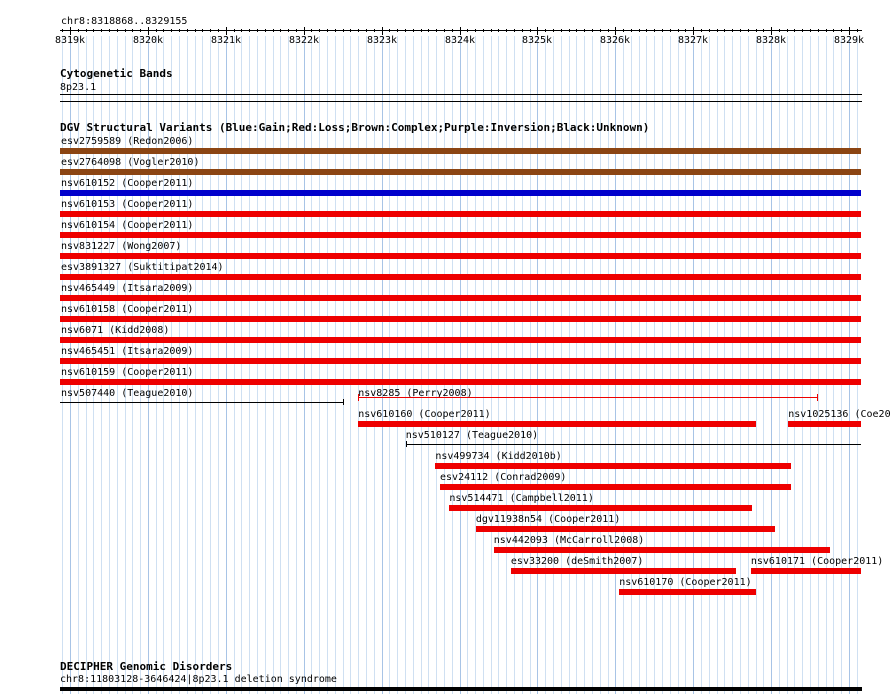  I want to click on dgv-feature-label: nsv8285 (Perry2008), so click(415, 393).